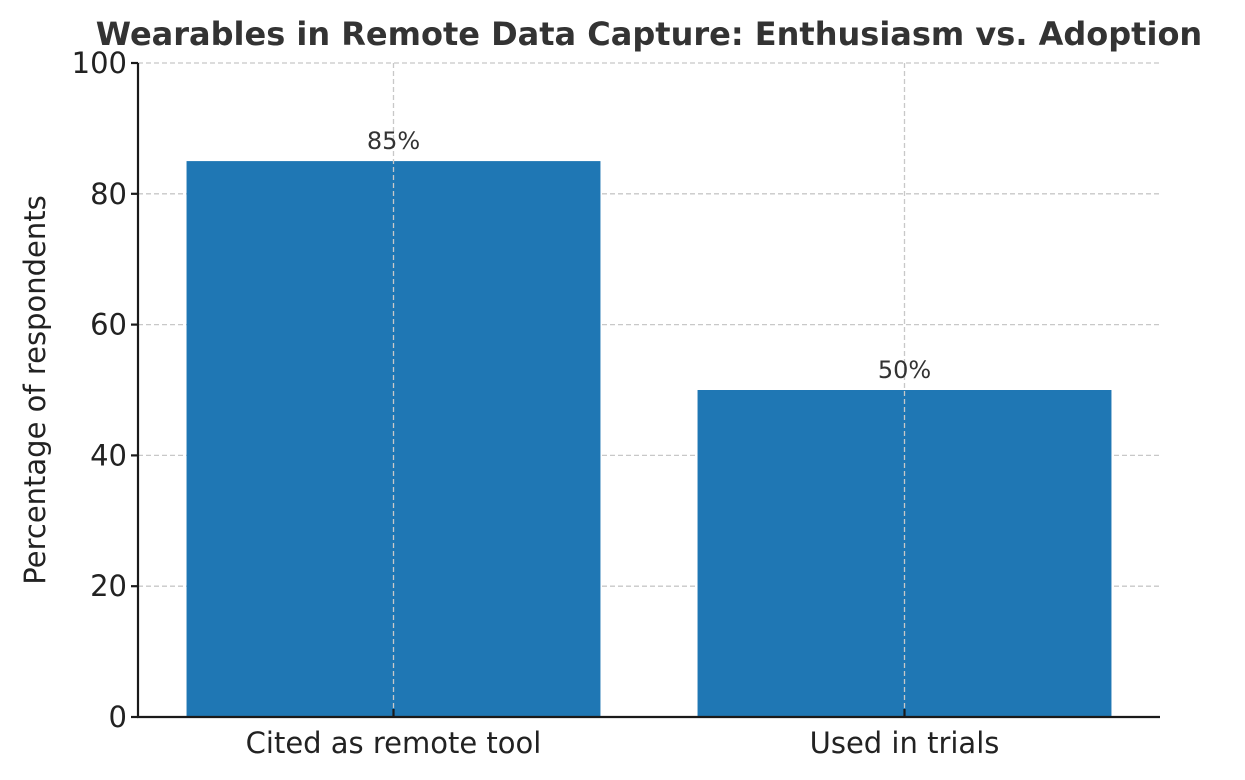 The width and height of the screenshot is (1245, 780). What do you see at coordinates (99, 63) in the screenshot?
I see `y-tick-label: 100` at bounding box center [99, 63].